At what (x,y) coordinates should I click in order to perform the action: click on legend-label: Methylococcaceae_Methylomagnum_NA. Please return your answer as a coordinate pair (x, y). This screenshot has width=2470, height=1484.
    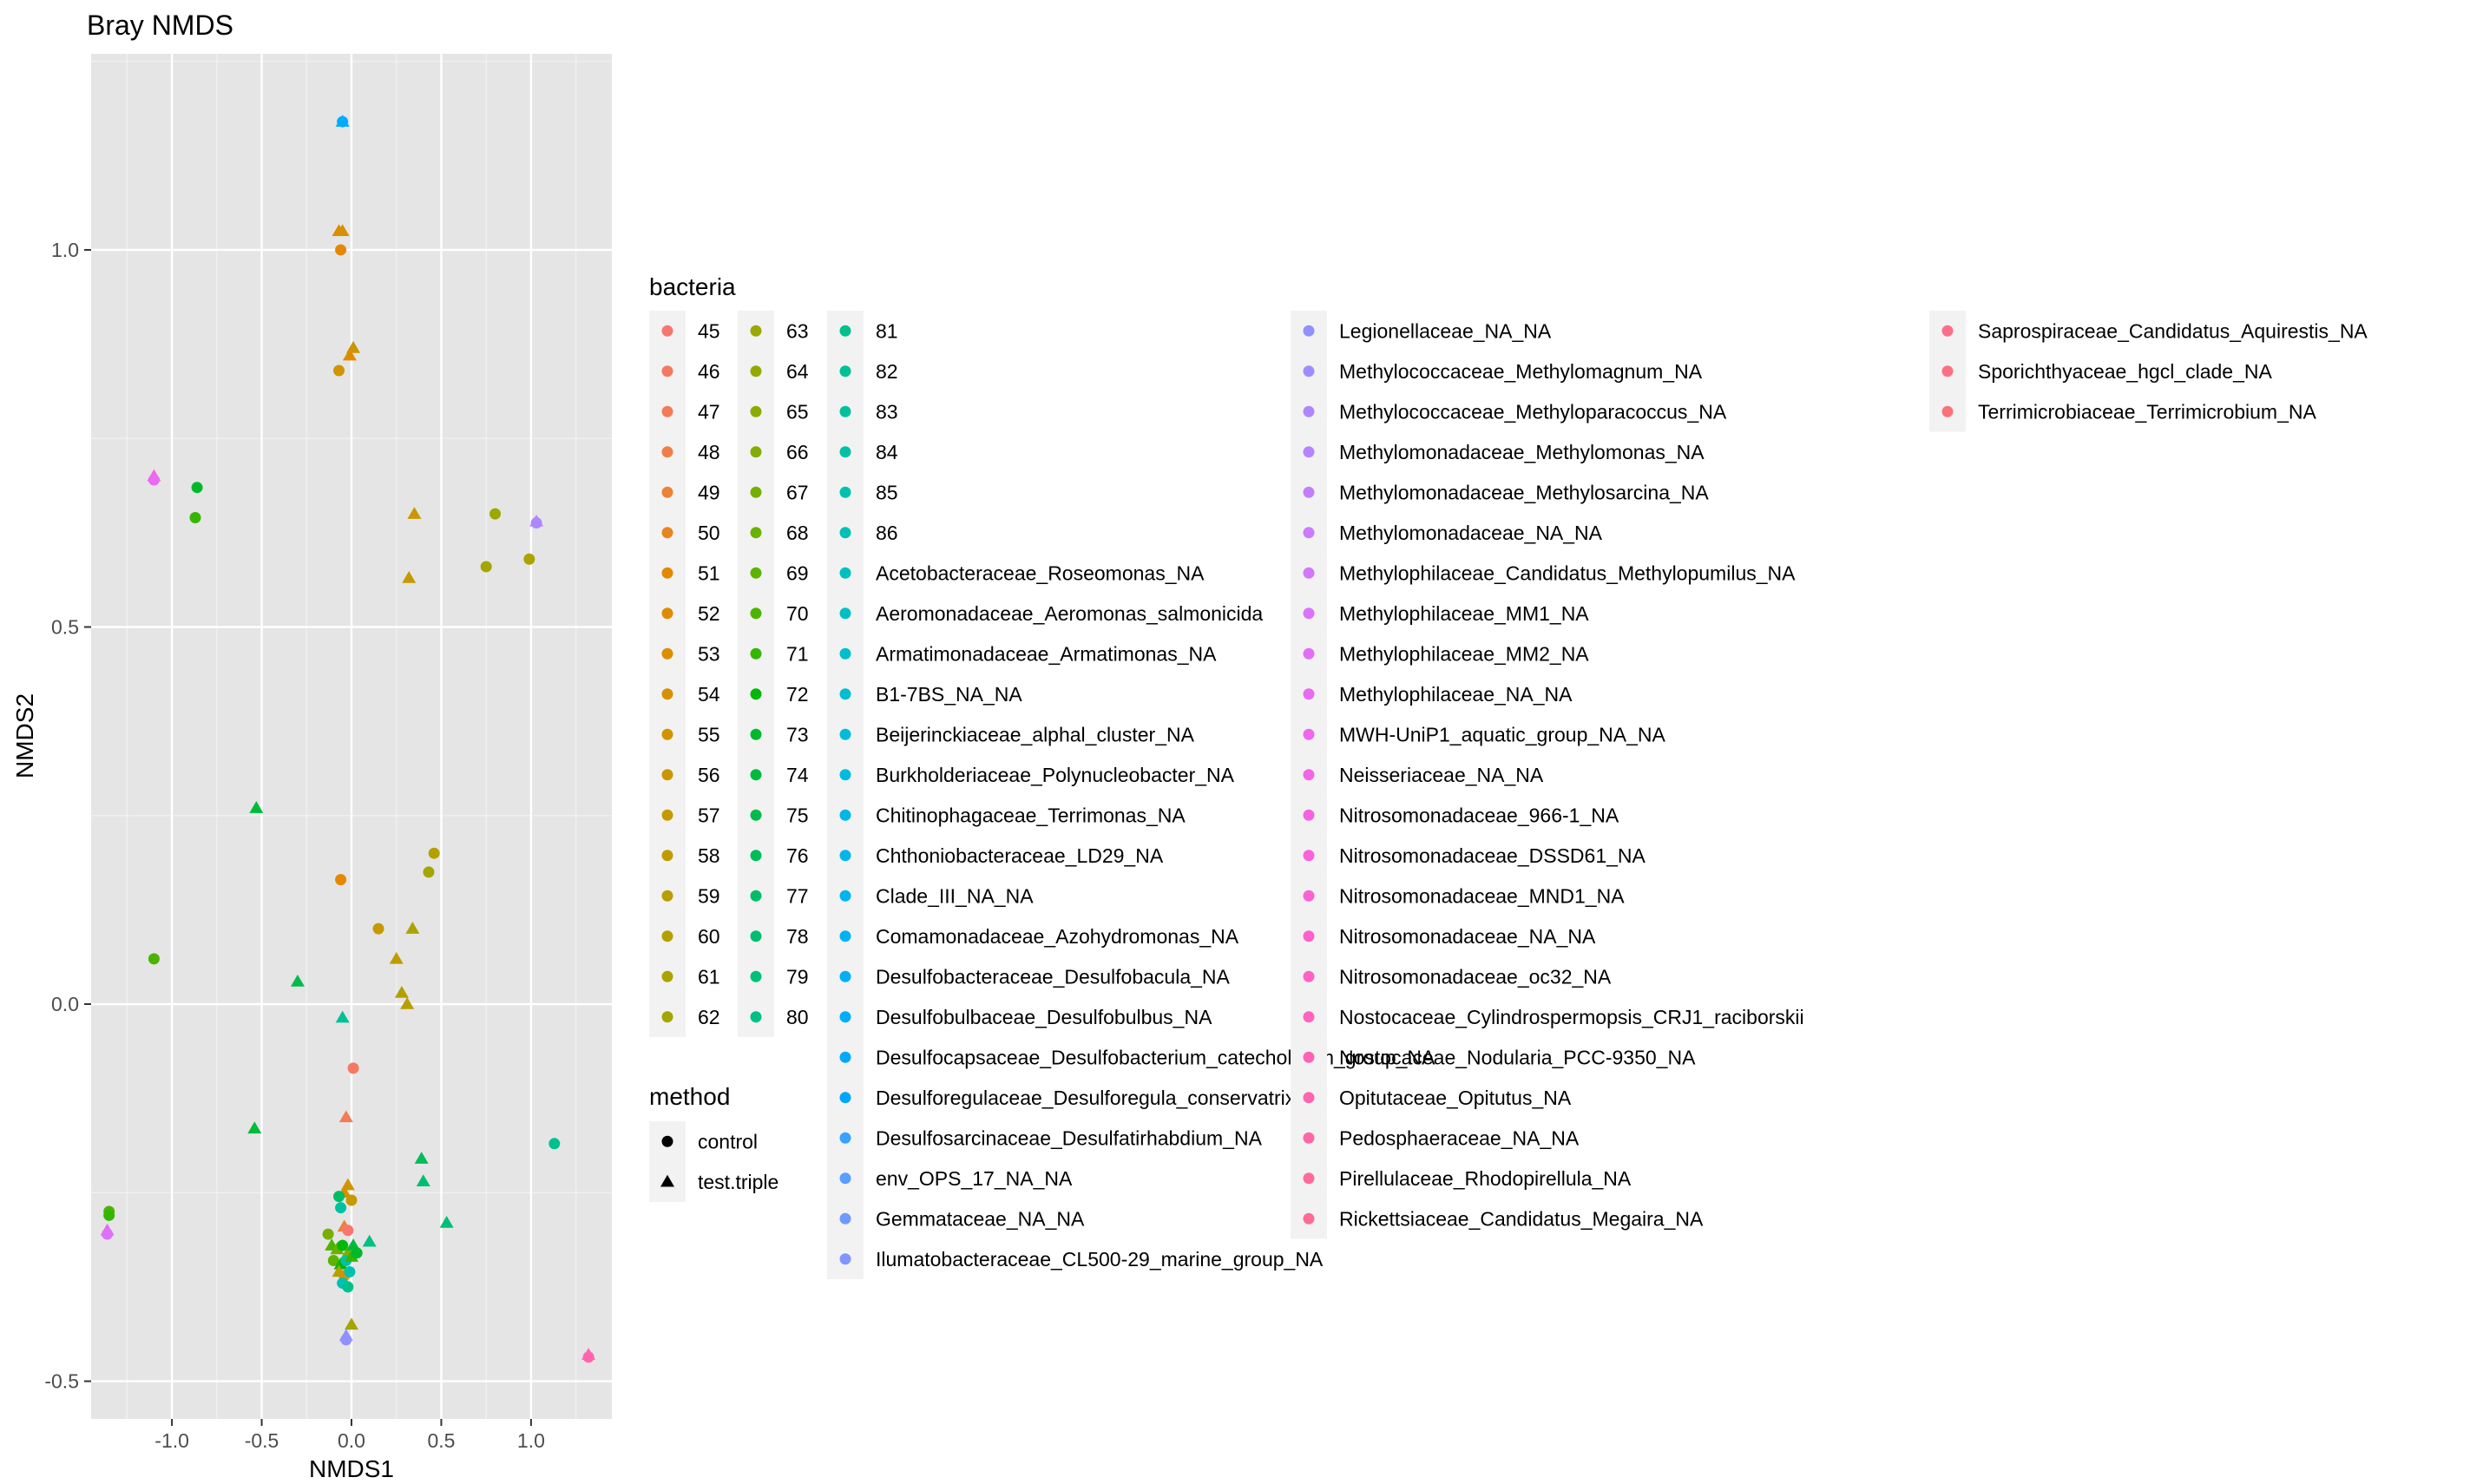
    Looking at the image, I should click on (1521, 371).